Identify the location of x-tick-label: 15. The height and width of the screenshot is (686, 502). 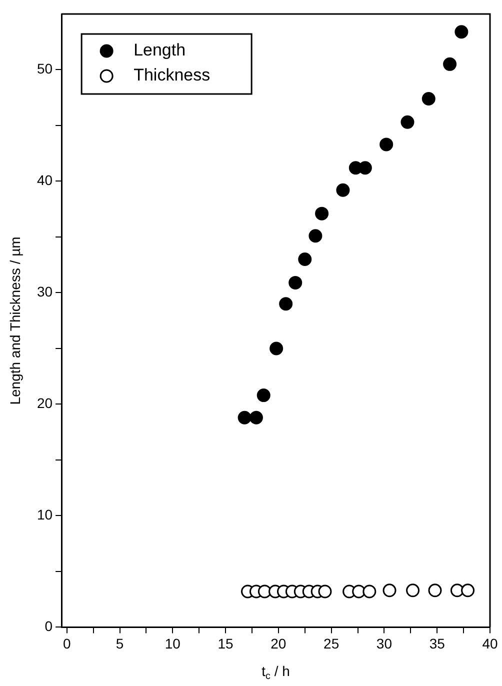
(226, 643).